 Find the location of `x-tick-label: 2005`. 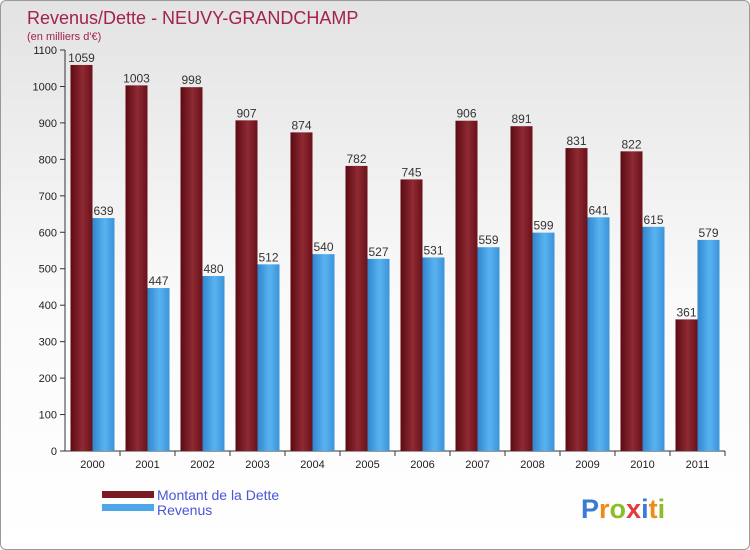

x-tick-label: 2005 is located at coordinates (367, 465).